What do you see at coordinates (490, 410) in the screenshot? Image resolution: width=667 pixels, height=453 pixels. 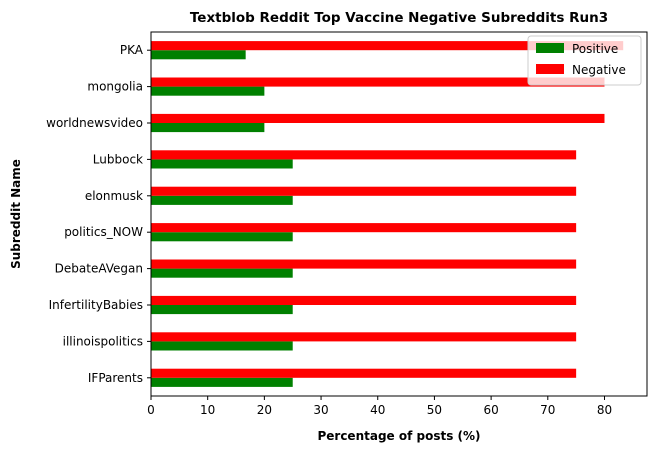 I see `x-tick-label: 60` at bounding box center [490, 410].